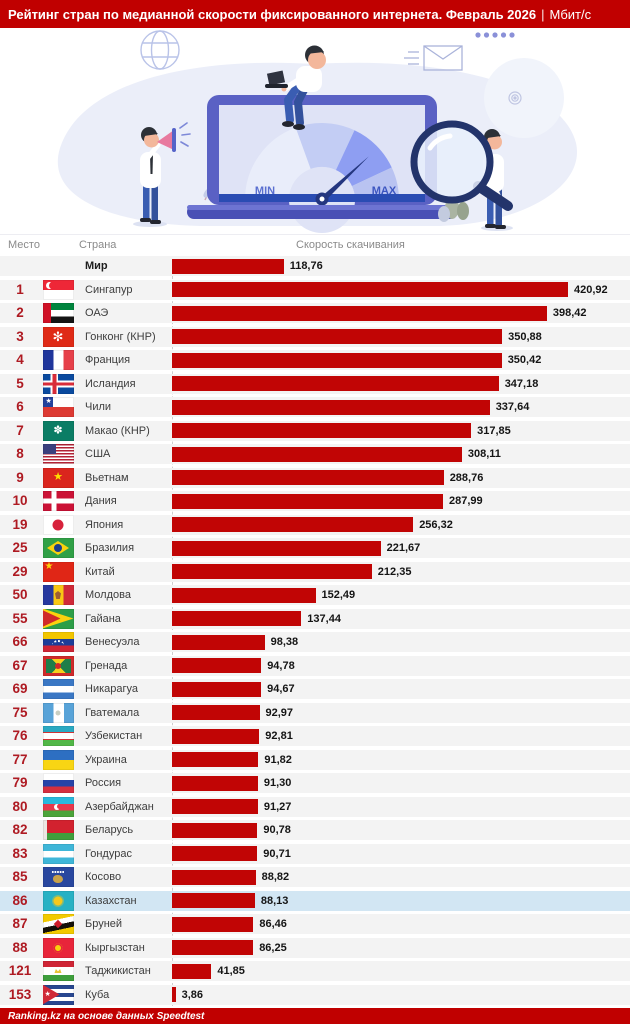 This screenshot has height=1024, width=630. Describe the element at coordinates (466, 477) in the screenshot. I see `speed-value-label: 288,76` at that location.